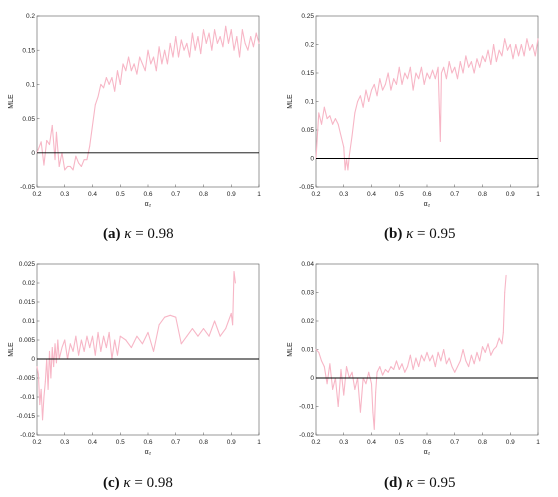 This screenshot has height=497, width=558. I want to click on y-tick-label: 0.02, so click(307, 321).